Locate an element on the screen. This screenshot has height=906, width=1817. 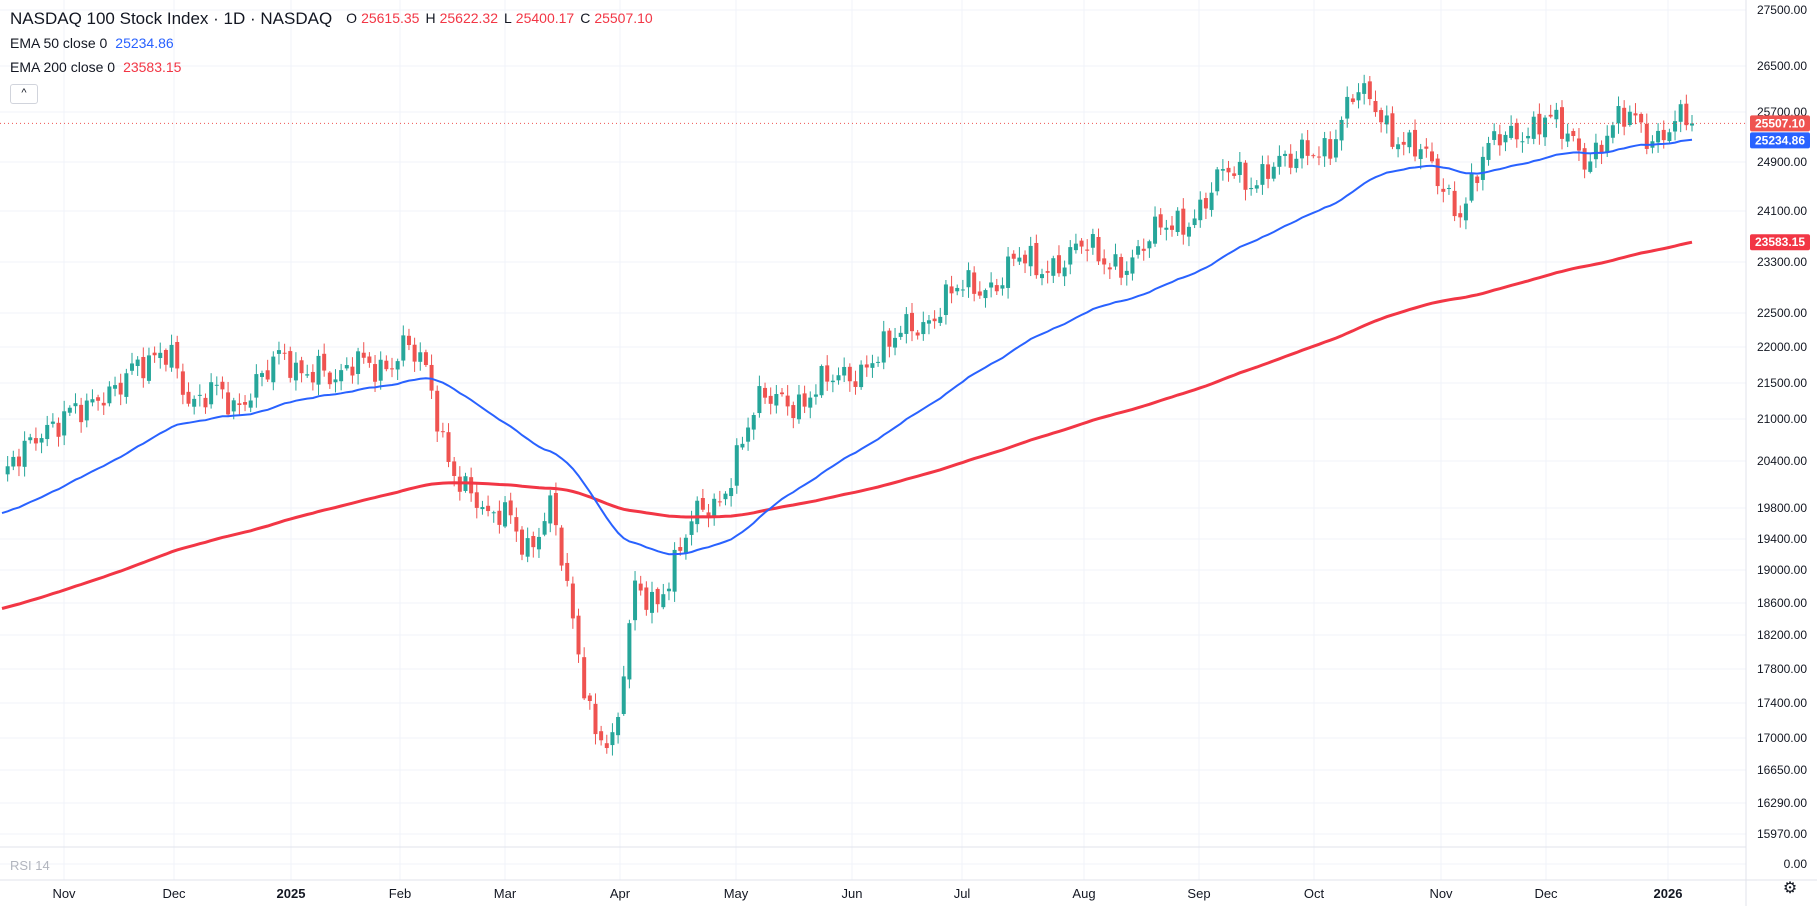
price-tick-label: 22500.00 is located at coordinates (1782, 313).